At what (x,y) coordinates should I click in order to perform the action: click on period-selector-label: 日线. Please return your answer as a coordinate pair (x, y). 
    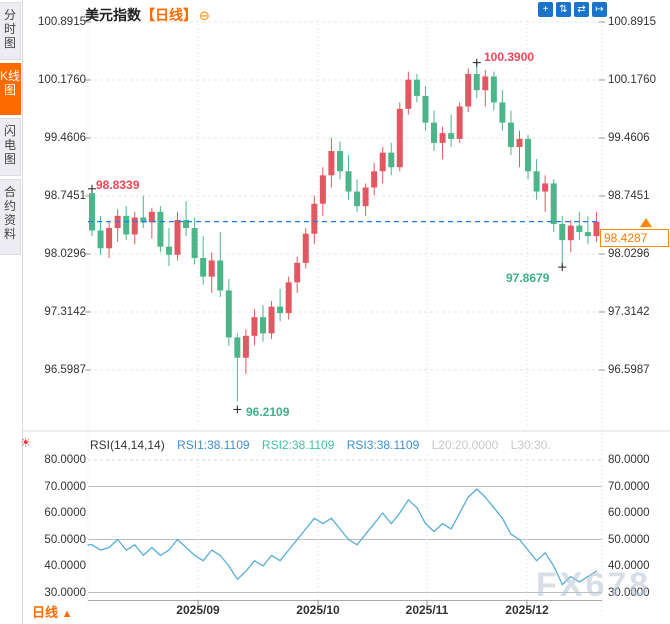
    Looking at the image, I should click on (45, 612).